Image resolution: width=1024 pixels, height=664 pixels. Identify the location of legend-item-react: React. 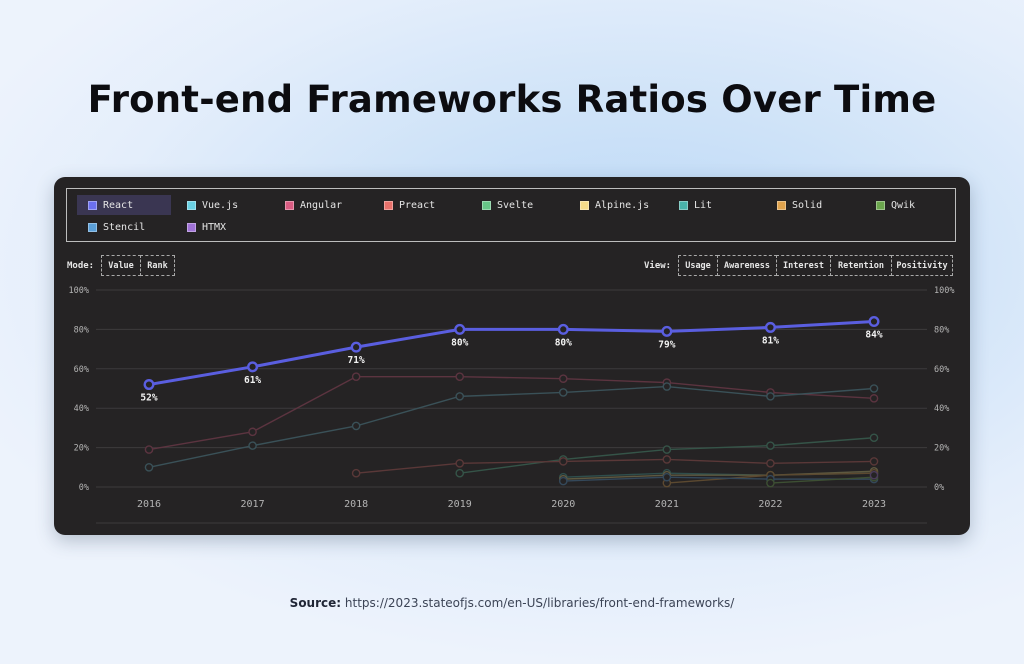
(124, 205).